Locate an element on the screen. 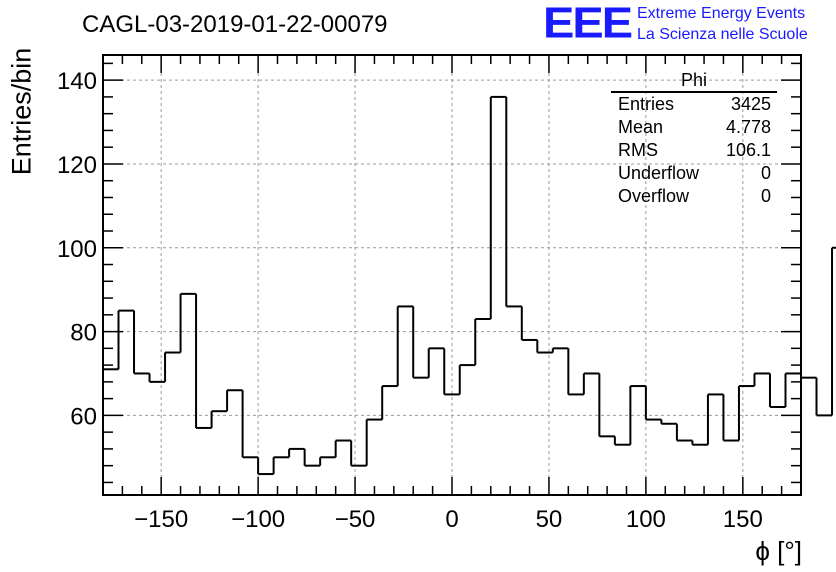 The width and height of the screenshot is (836, 572). stats-box-title: Phi is located at coordinates (694, 81).